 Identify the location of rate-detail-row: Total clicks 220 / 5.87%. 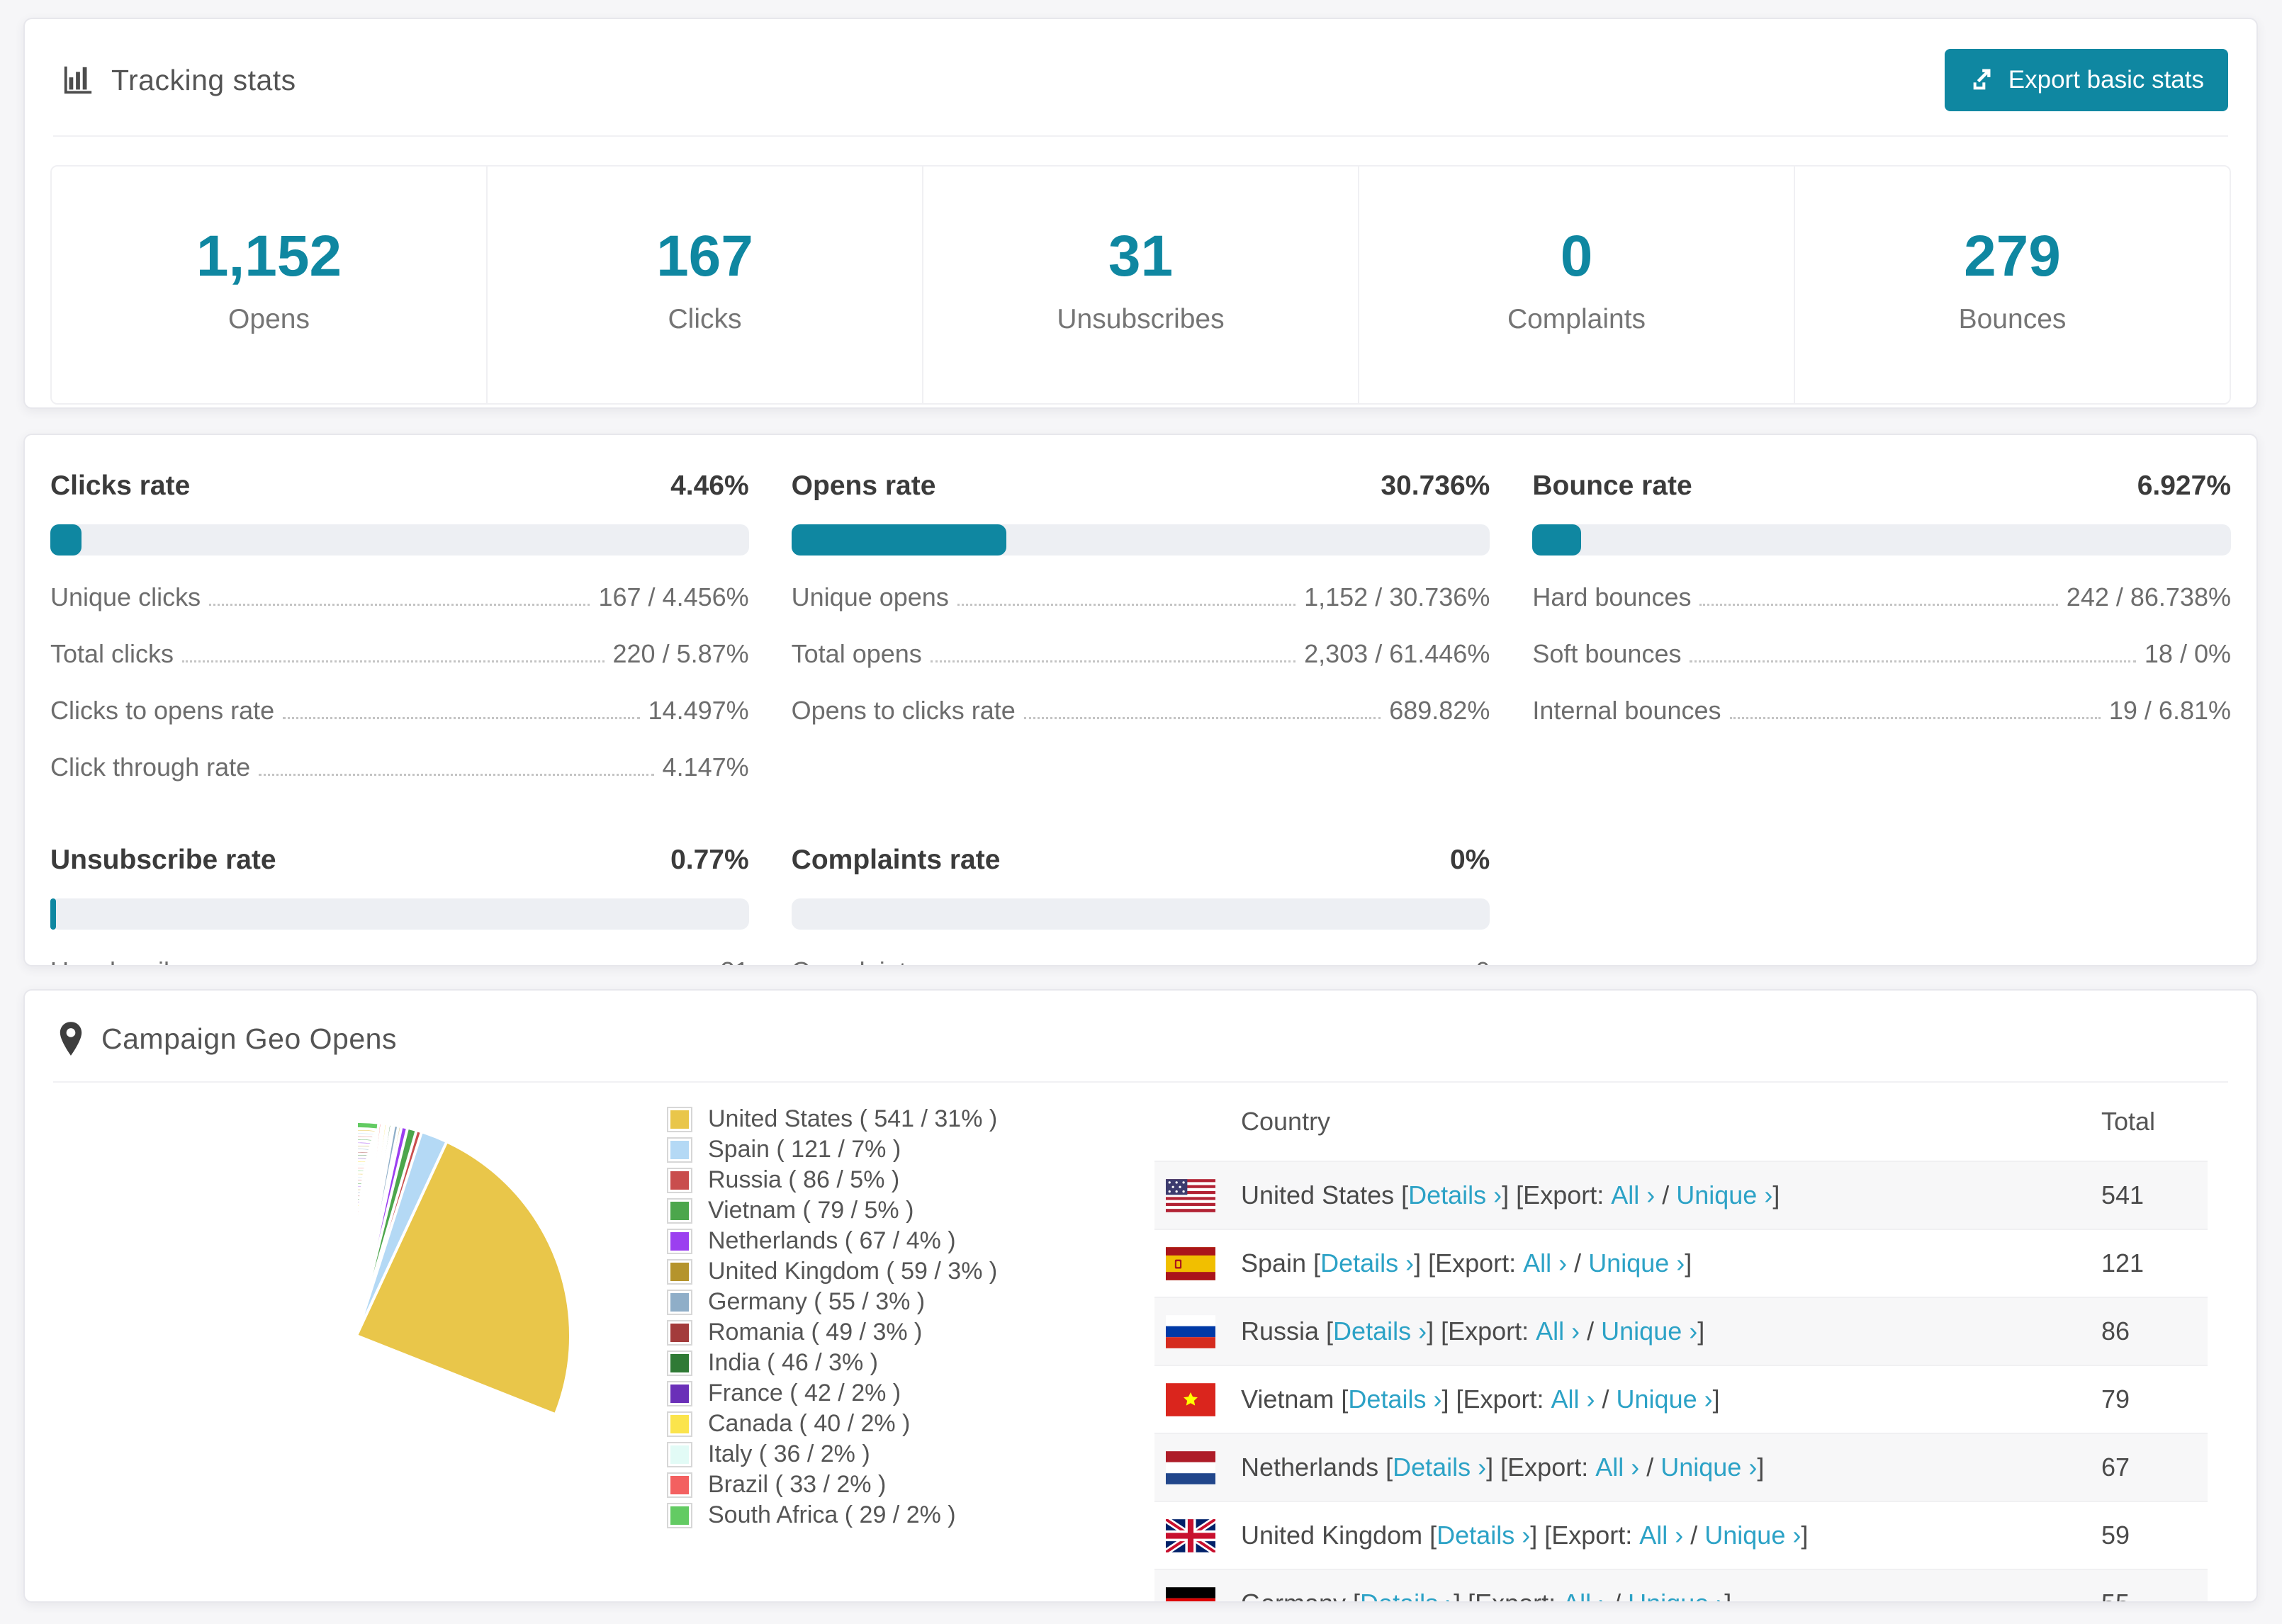
(399, 654).